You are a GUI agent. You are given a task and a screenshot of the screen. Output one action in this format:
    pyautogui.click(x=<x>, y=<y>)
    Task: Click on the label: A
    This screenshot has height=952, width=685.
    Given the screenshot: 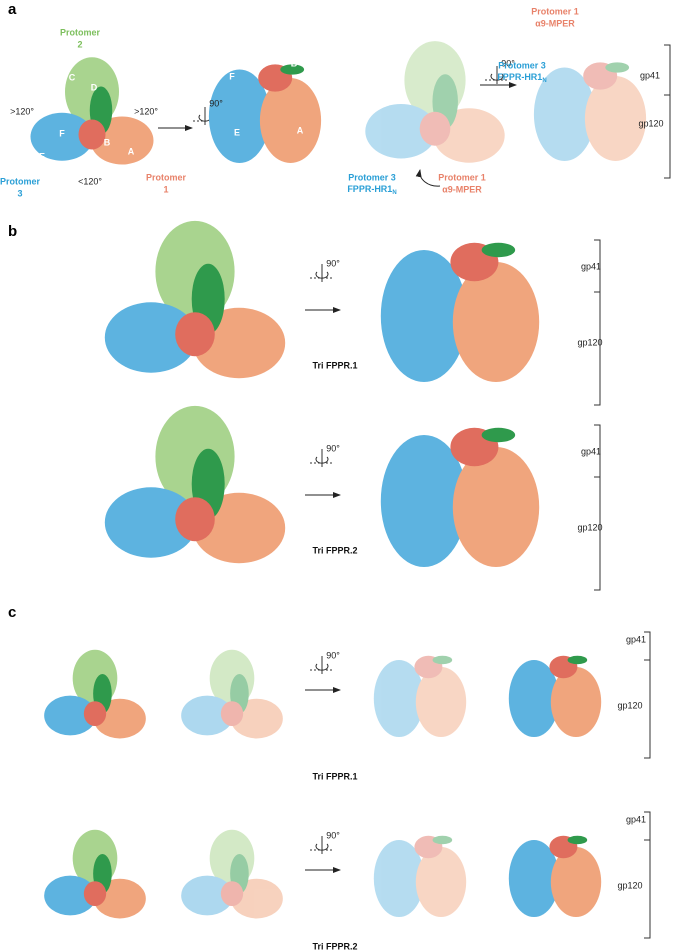 What is the action you would take?
    pyautogui.click(x=131, y=151)
    